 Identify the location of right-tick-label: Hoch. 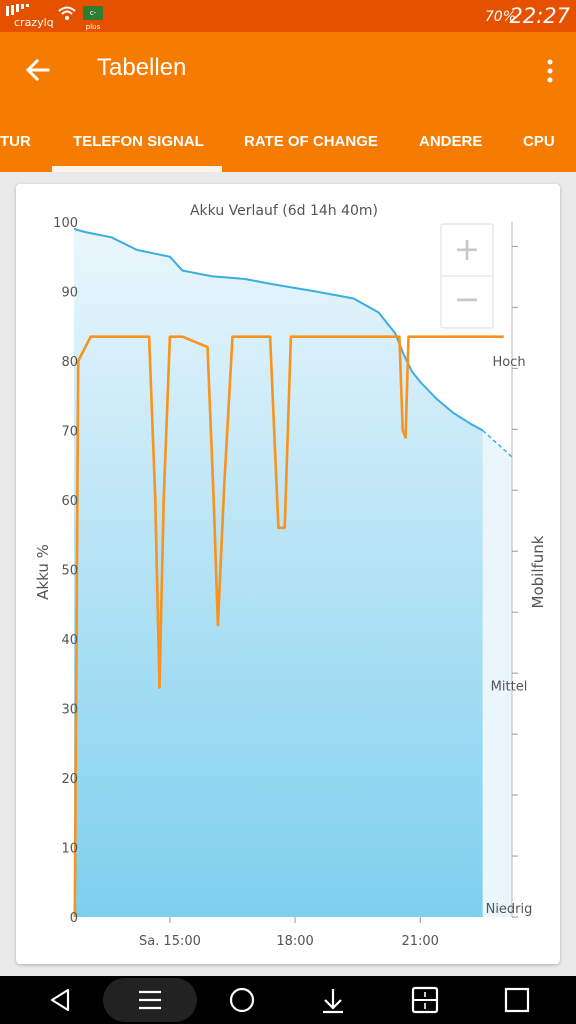
(508, 362).